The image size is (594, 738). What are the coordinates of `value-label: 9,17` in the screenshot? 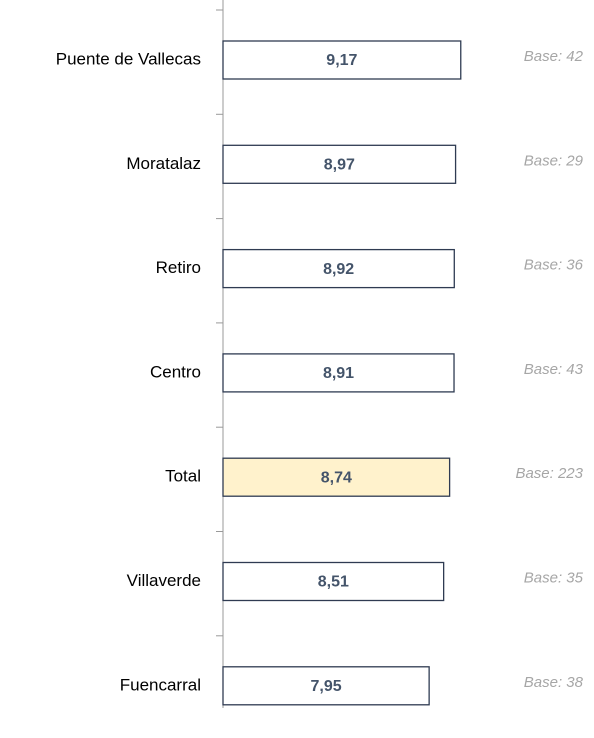 It's located at (341, 60).